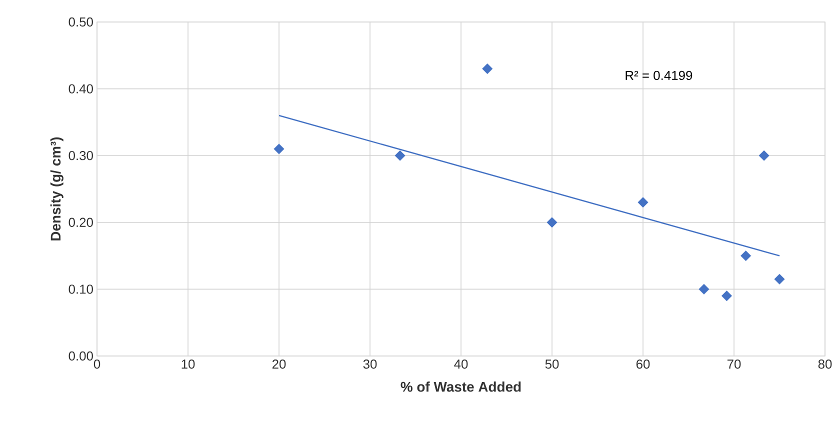 This screenshot has width=837, height=430. I want to click on x-tick-label: 40, so click(461, 364).